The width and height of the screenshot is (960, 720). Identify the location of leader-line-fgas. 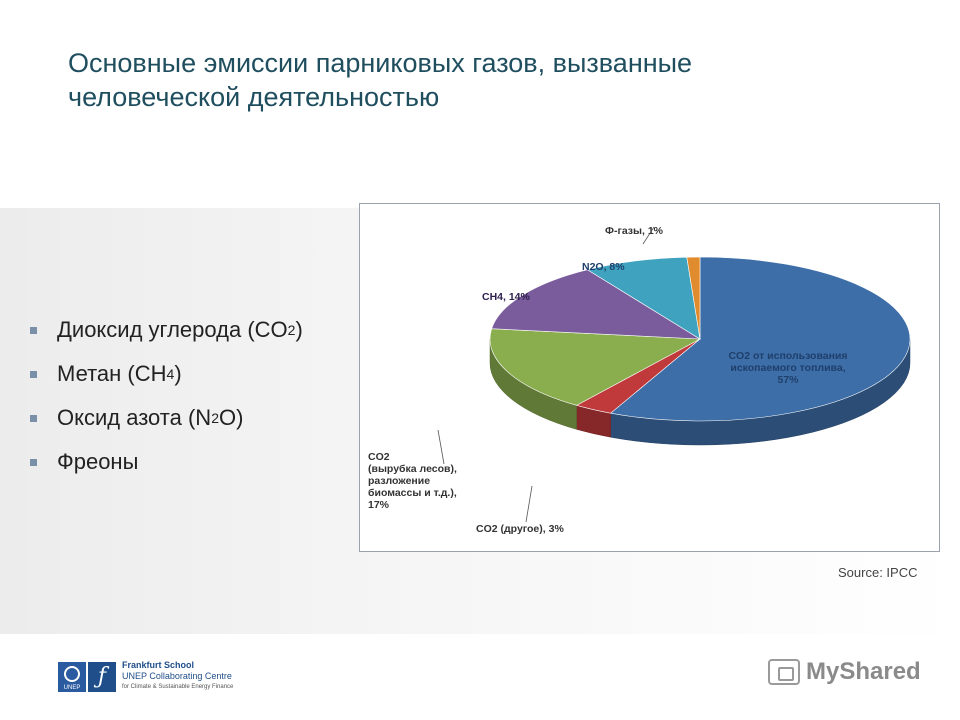
(648, 235).